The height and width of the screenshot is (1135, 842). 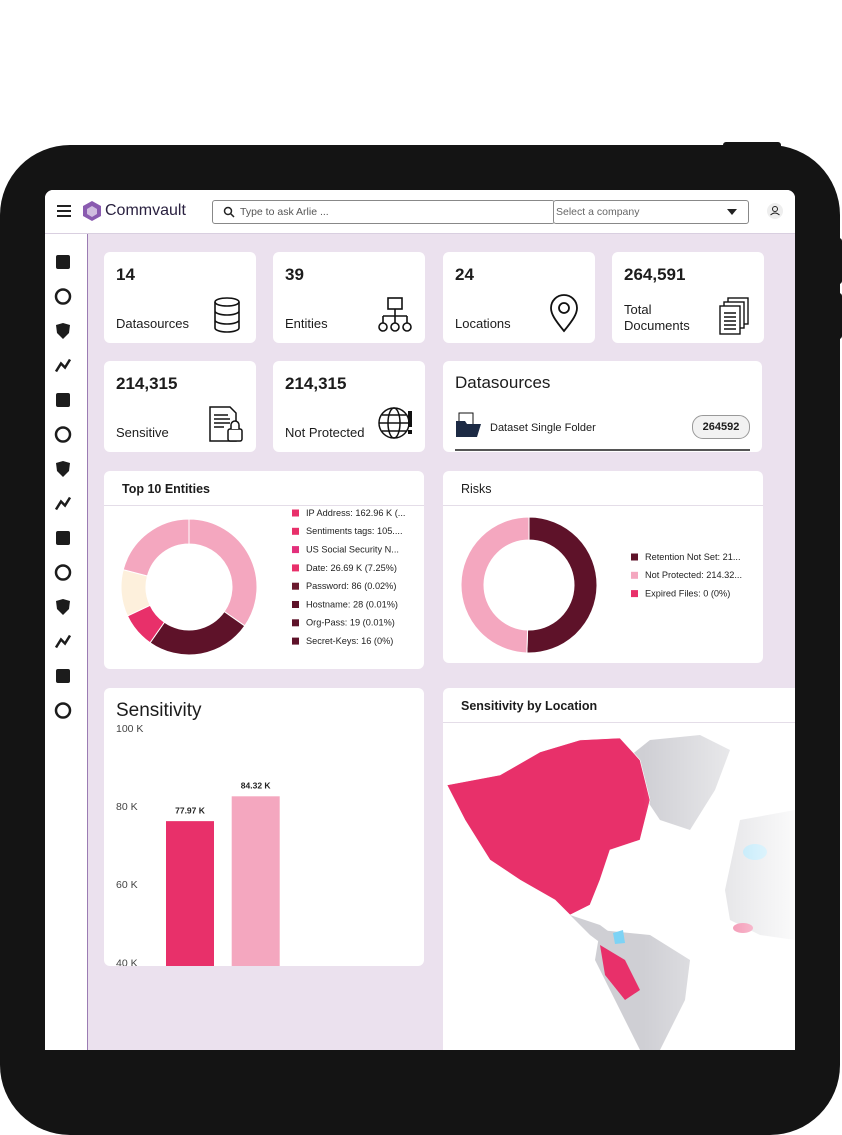 I want to click on value-label: 84.32 K, so click(x=256, y=786).